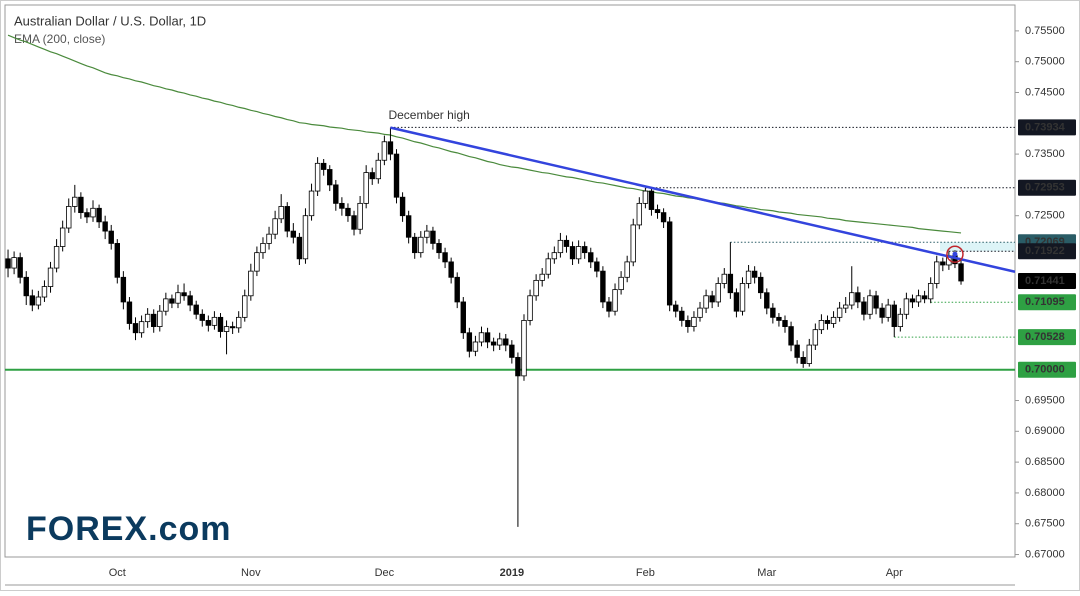 The height and width of the screenshot is (596, 1080). What do you see at coordinates (59, 39) in the screenshot?
I see `chart-subtitle: EMA (200, close)` at bounding box center [59, 39].